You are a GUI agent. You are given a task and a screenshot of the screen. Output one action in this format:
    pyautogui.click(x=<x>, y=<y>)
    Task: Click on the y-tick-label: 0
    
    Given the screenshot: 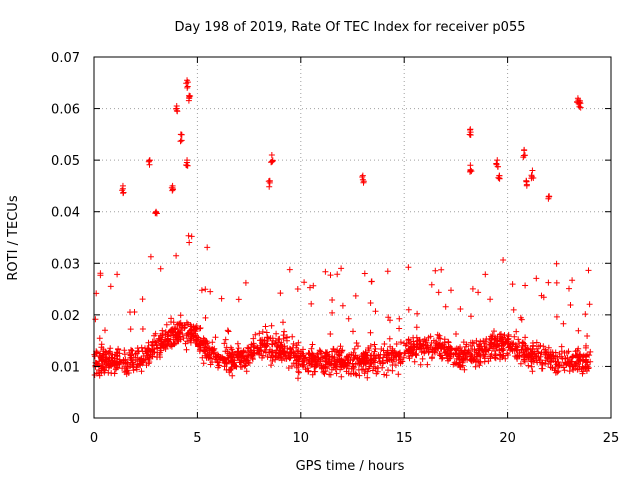 What is the action you would take?
    pyautogui.click(x=76, y=419)
    